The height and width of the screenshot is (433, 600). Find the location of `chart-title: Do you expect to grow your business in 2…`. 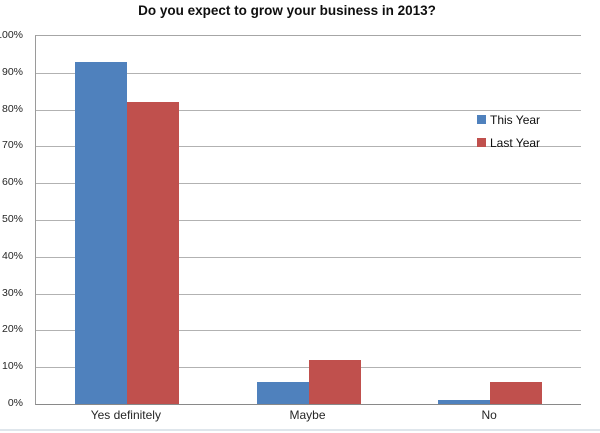

chart-title: Do you expect to grow your business in 2… is located at coordinates (287, 10).